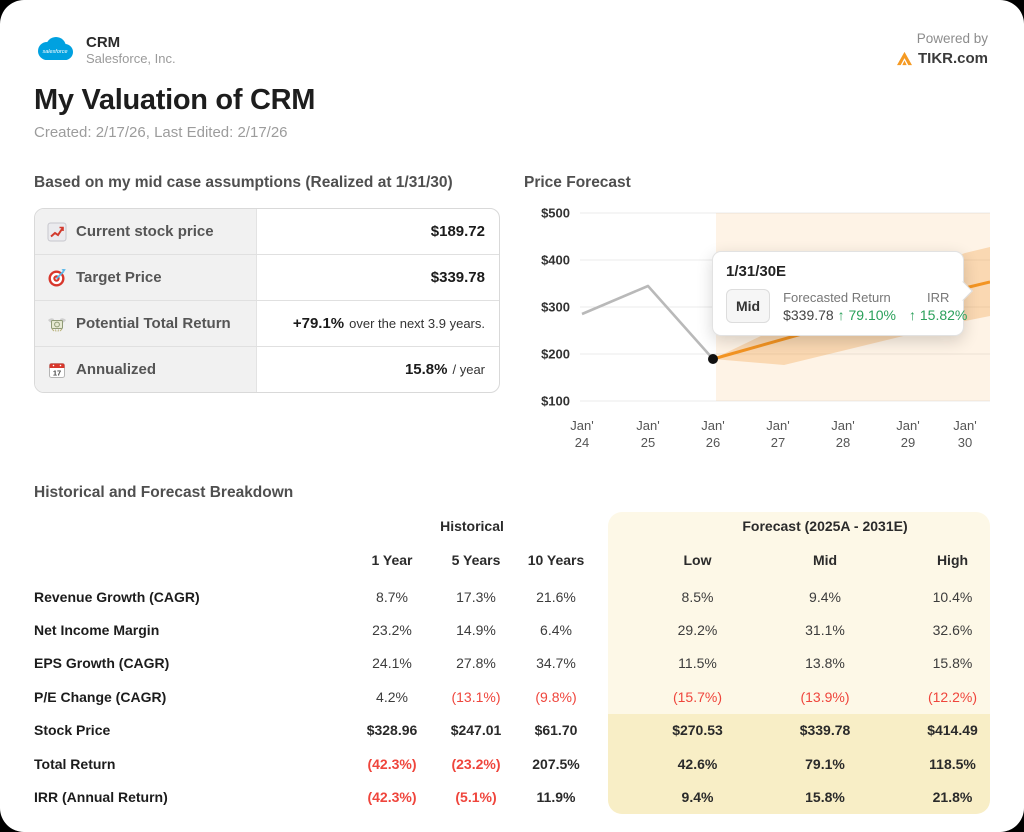  What do you see at coordinates (512, 526) in the screenshot?
I see `group-header-row: Historical Forecast (2025A - 2031E)` at bounding box center [512, 526].